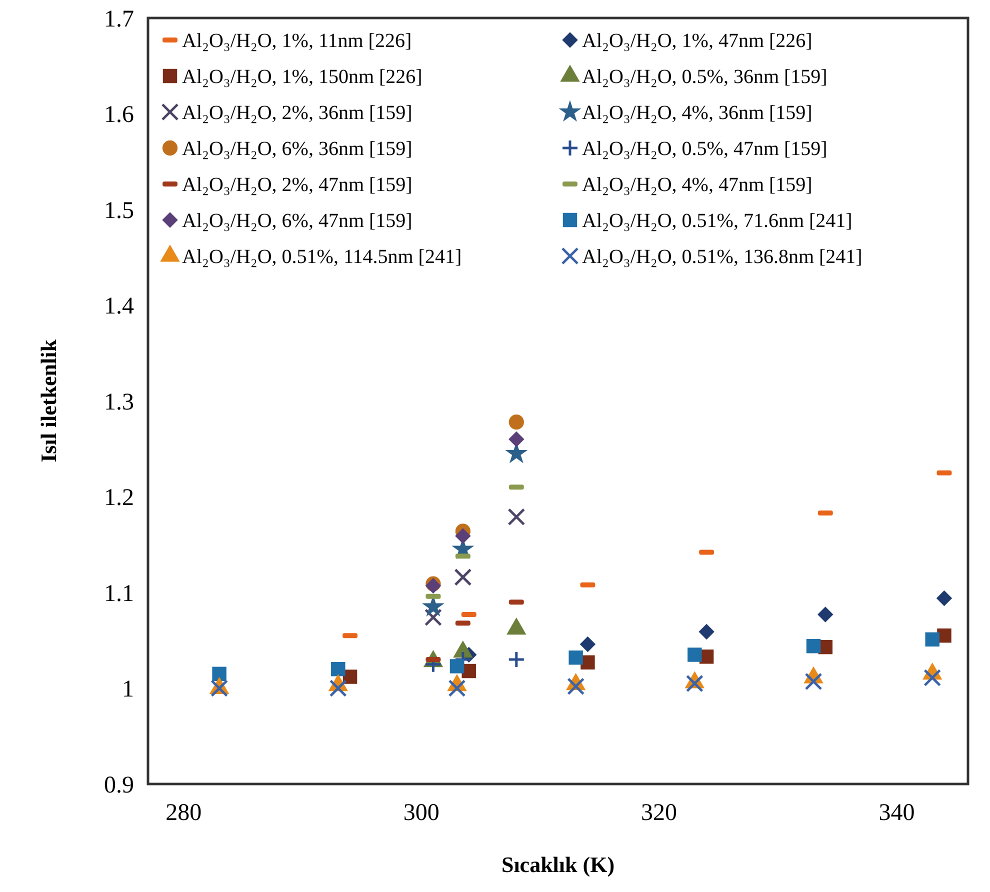 Image resolution: width=990 pixels, height=892 pixels. I want to click on legend-label: Al₂O₃/H₂O, 4%, 36nm [159], so click(697, 113).